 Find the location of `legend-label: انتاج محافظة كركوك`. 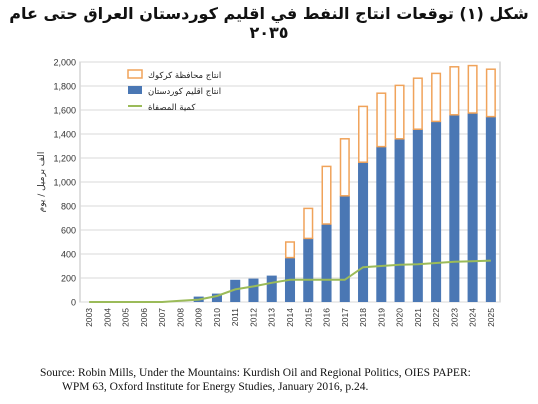

legend-label: انتاج محافظة كركوك is located at coordinates (184, 76).